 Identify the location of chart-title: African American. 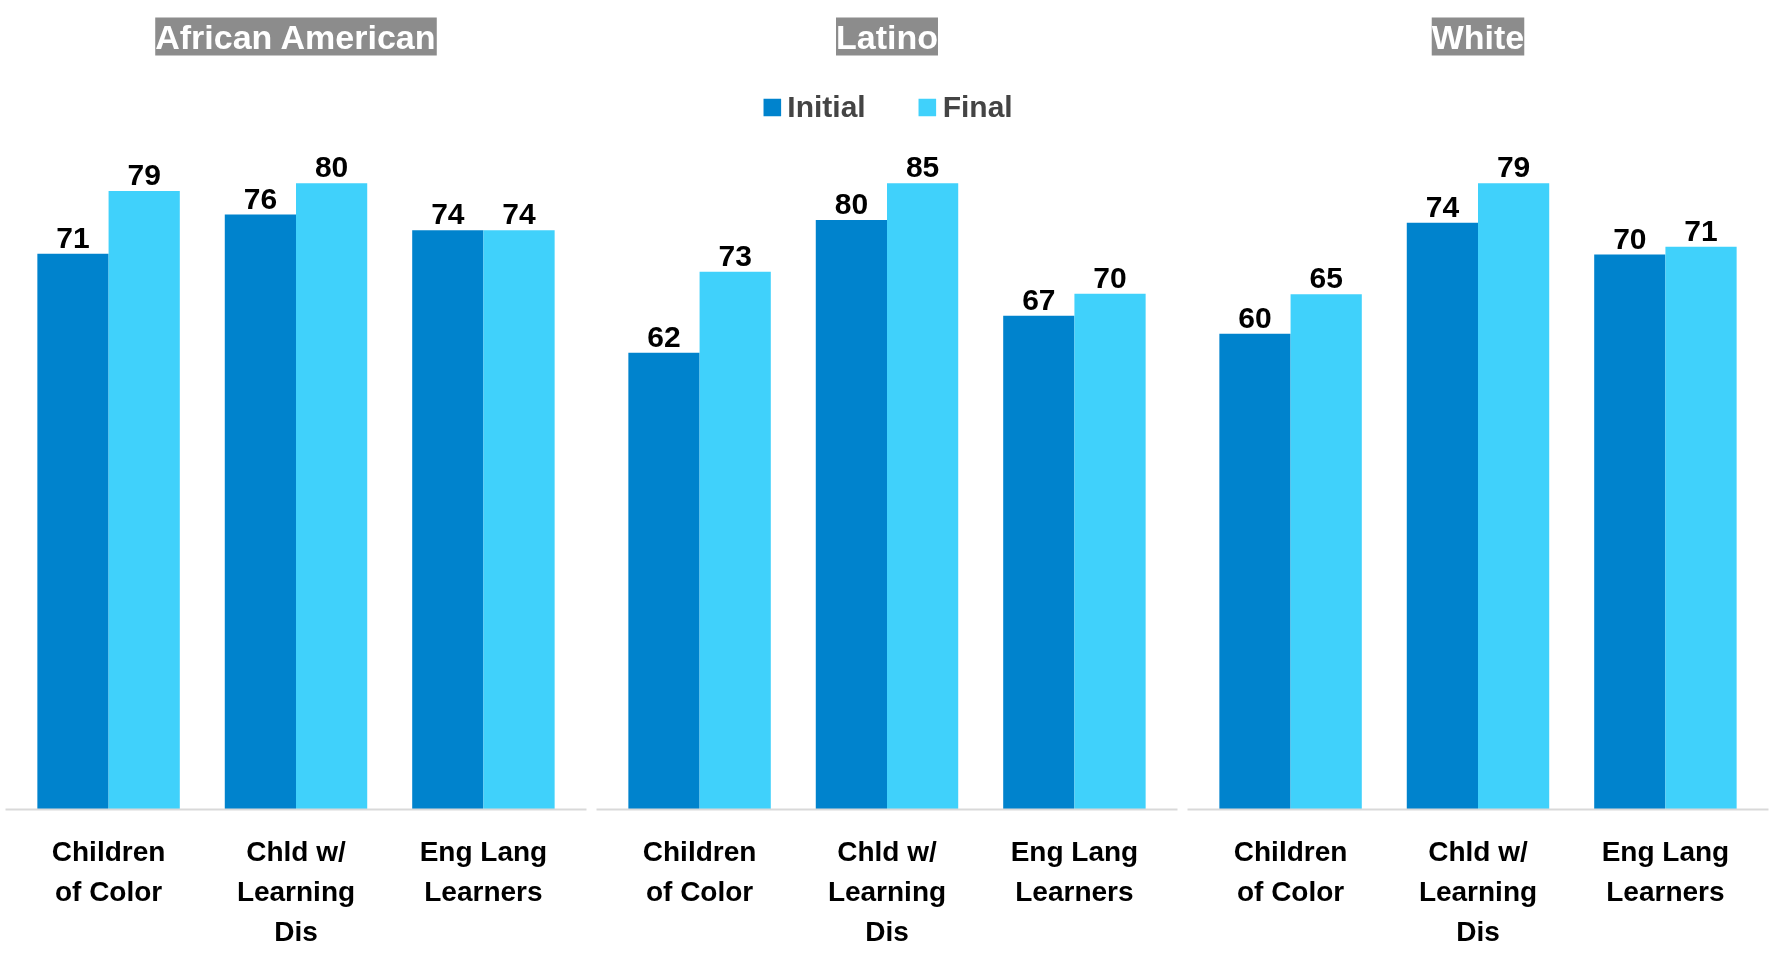
(295, 36).